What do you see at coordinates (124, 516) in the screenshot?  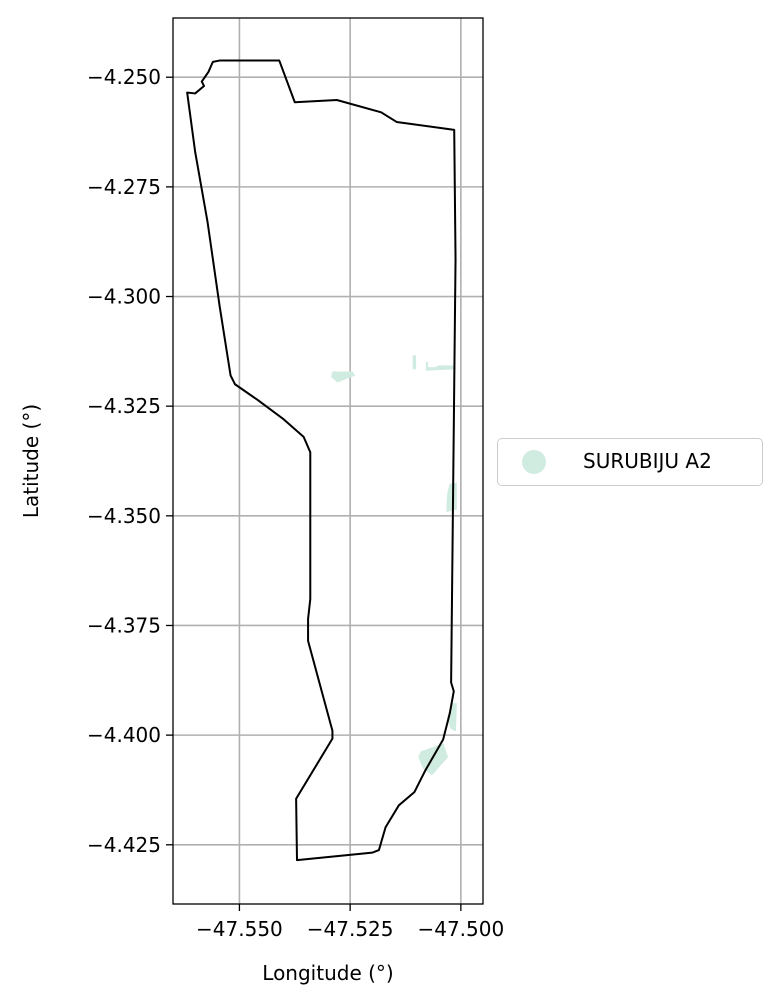 I see `y-tick-label: −4.350` at bounding box center [124, 516].